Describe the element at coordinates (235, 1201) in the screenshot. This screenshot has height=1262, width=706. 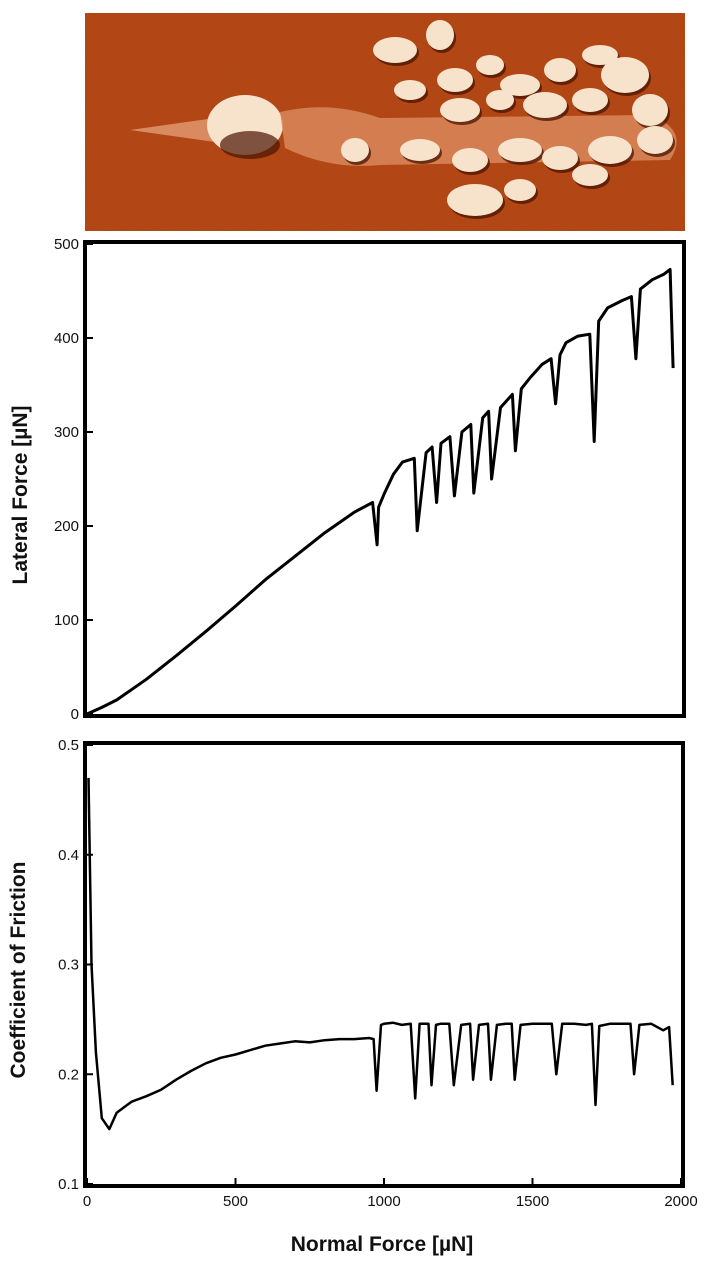
I see `x-tick-label: 500` at that location.